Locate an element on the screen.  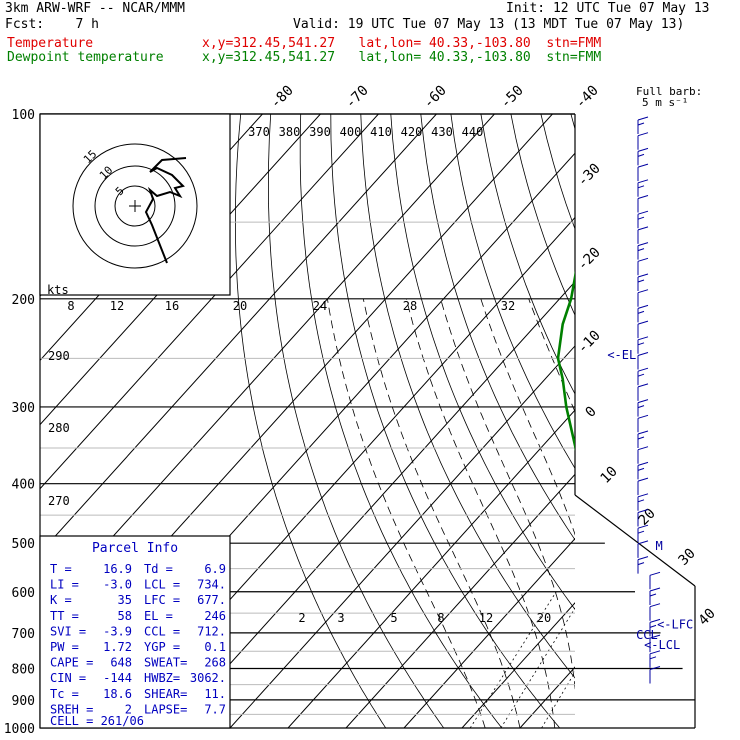
parcel-info-value: -144 is located at coordinates (117, 678).